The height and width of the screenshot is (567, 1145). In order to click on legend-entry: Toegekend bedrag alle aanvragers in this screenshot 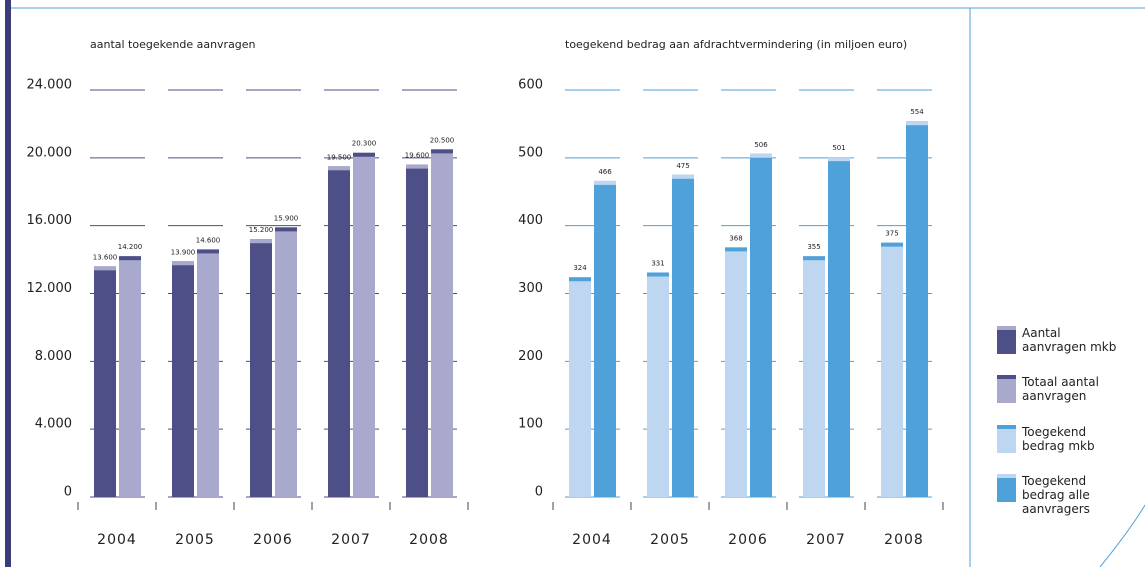, I will do `click(1069, 495)`.